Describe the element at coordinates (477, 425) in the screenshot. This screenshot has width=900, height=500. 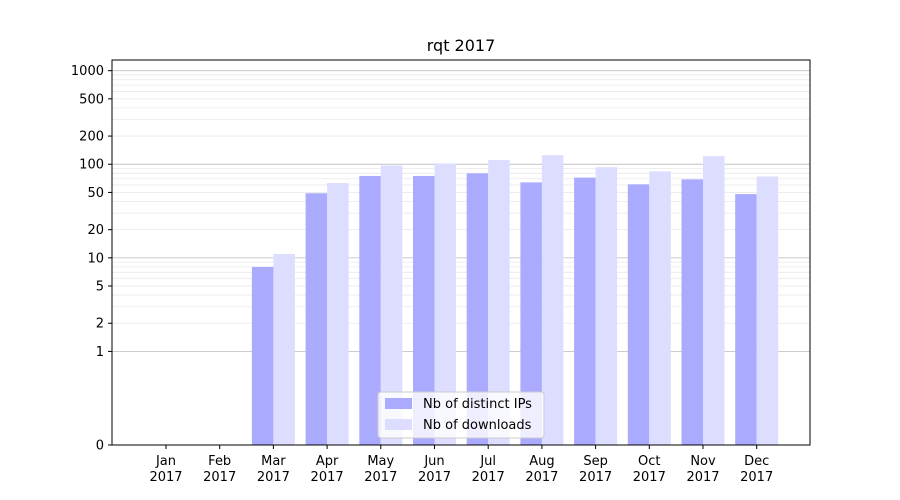
I see `legend-label-downloads: Nb of downloads` at that location.